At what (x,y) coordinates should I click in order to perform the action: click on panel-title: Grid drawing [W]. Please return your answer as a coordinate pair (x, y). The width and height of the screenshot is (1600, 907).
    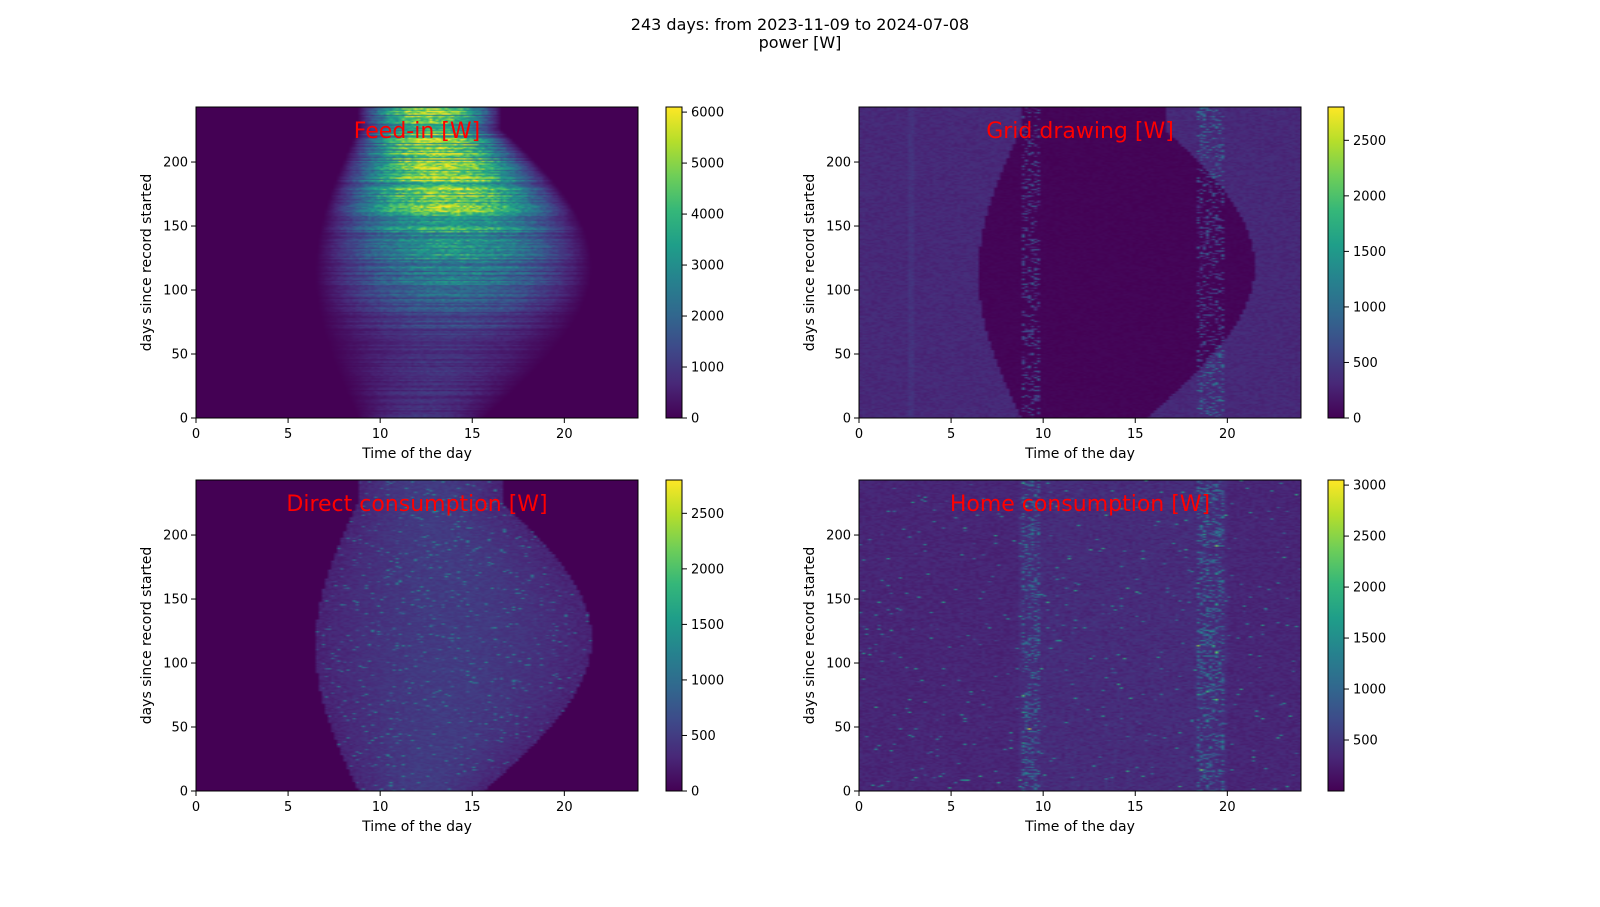
    Looking at the image, I should click on (1080, 131).